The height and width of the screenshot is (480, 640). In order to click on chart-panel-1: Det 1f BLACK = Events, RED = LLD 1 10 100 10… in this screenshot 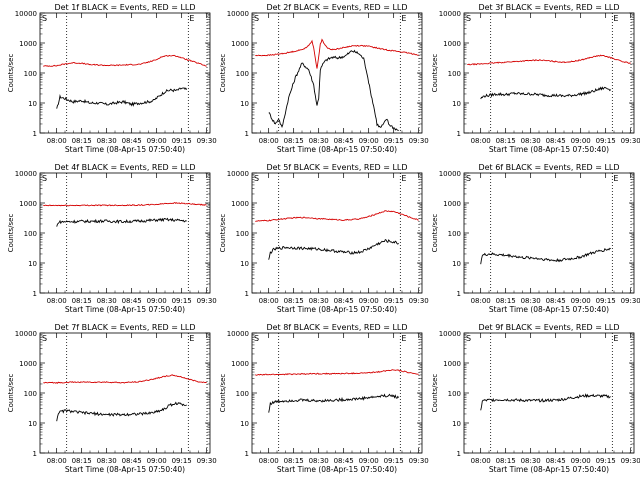, I will do `click(112, 78)`.